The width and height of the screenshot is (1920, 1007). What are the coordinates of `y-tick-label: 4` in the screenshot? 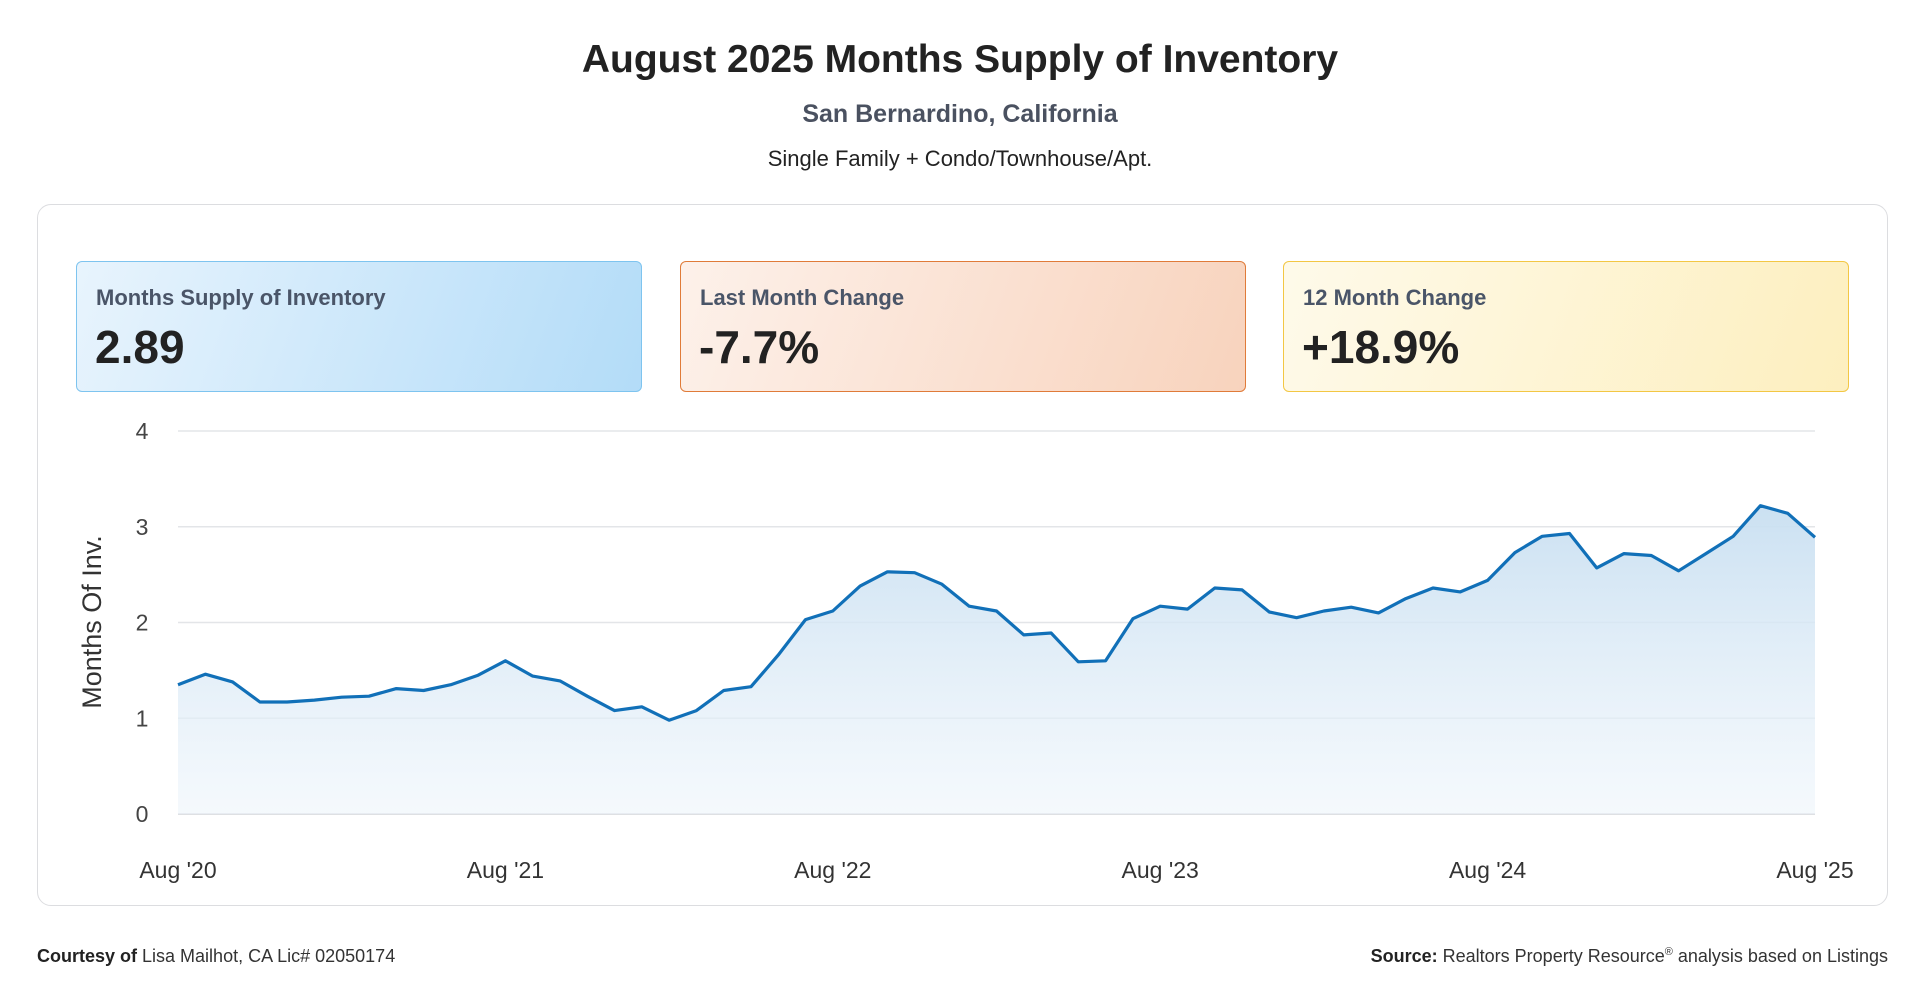 It's located at (142, 431).